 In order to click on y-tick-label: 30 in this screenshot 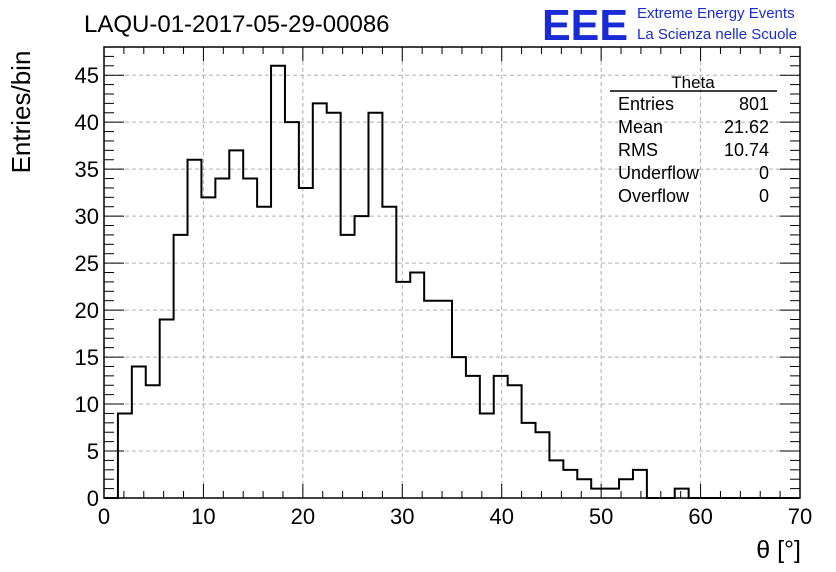, I will do `click(87, 216)`.